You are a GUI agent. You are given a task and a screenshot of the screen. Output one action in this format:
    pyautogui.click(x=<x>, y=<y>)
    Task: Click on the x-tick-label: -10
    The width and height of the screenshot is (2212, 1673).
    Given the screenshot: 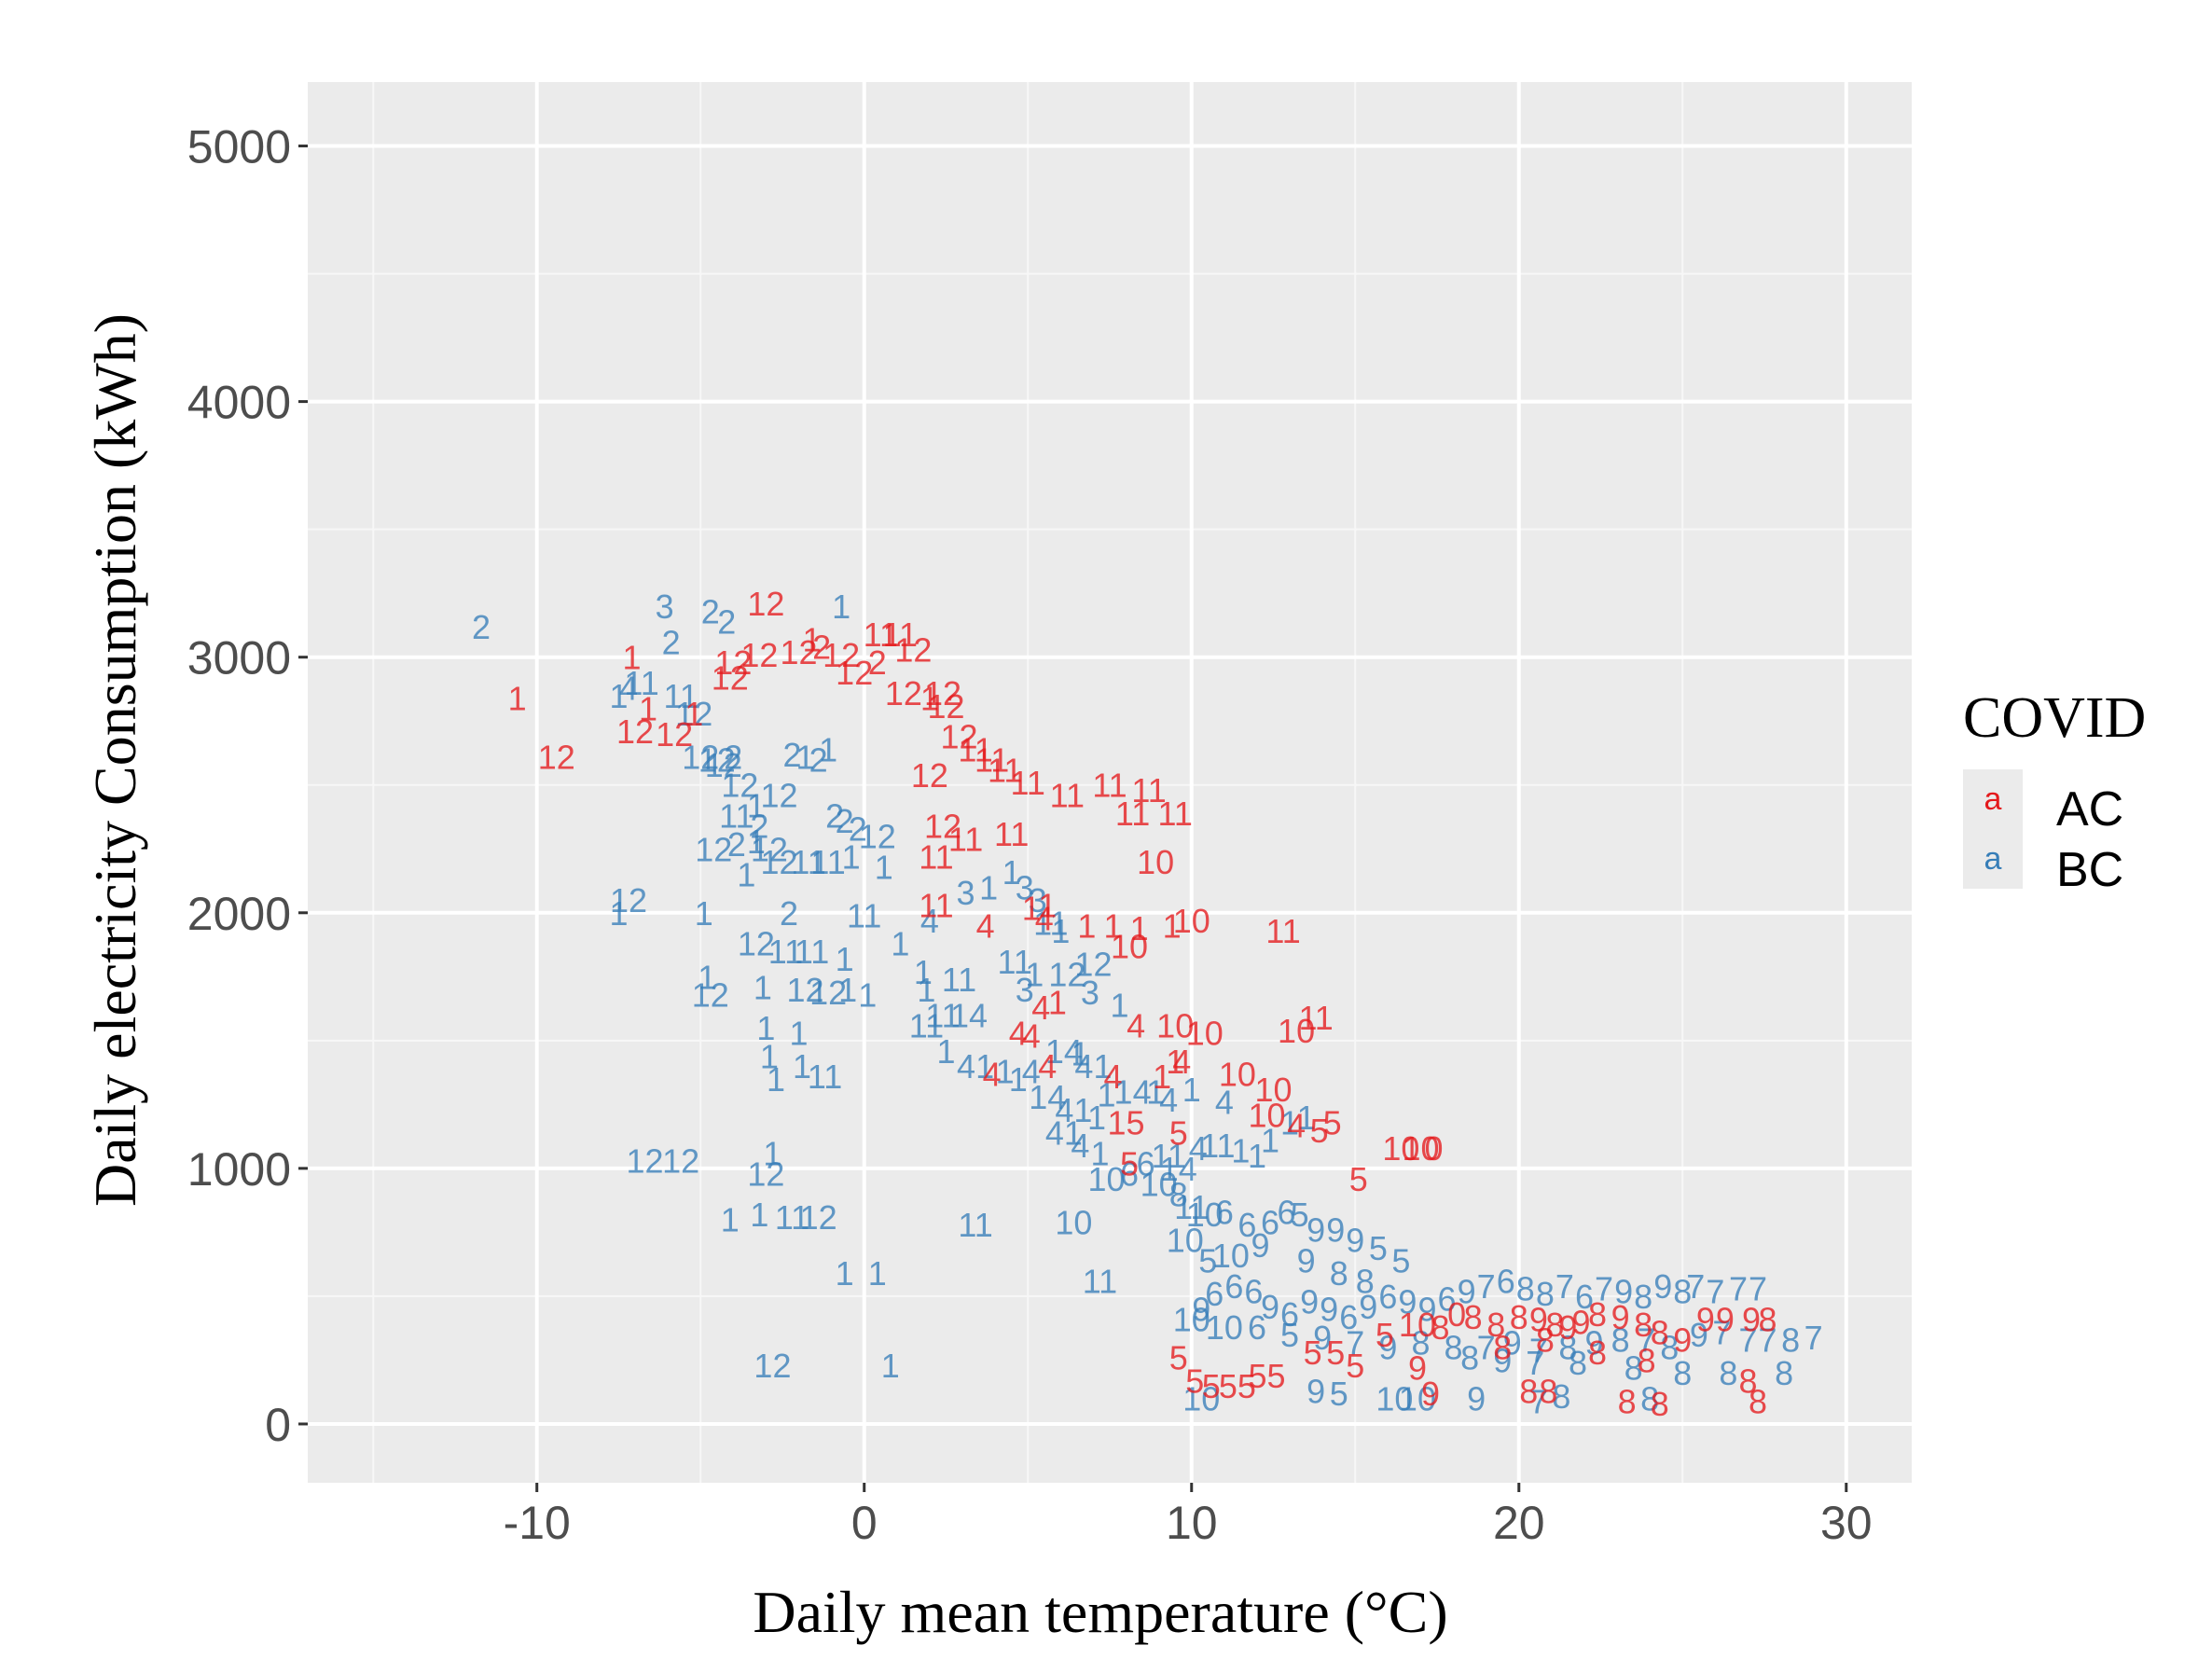 What is the action you would take?
    pyautogui.click(x=538, y=1523)
    